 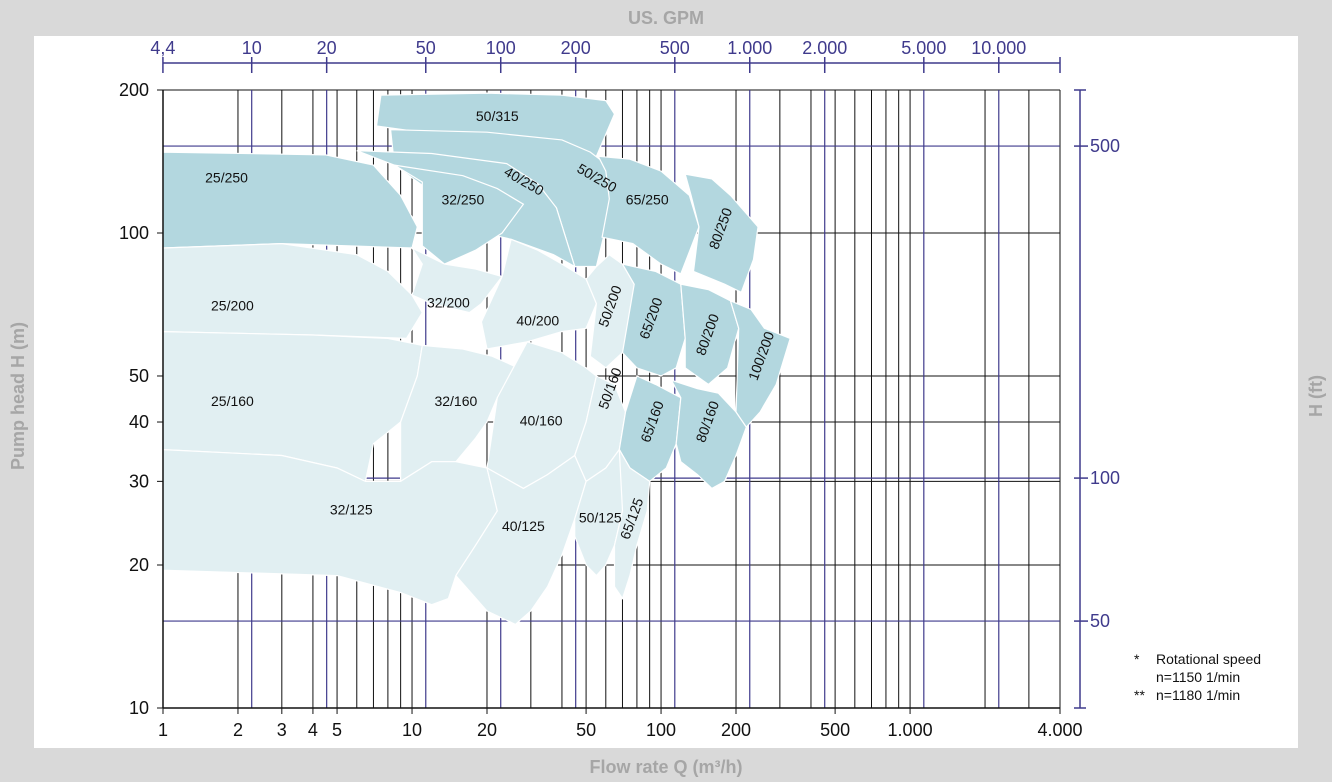 What do you see at coordinates (487, 730) in the screenshot?
I see `x-tick-label: 20` at bounding box center [487, 730].